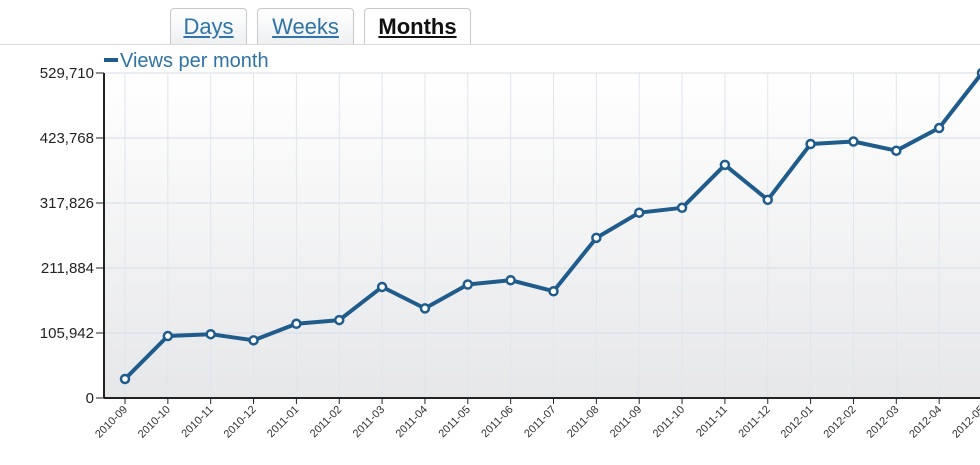 The height and width of the screenshot is (465, 980). I want to click on tab-days: Days, so click(208, 26).